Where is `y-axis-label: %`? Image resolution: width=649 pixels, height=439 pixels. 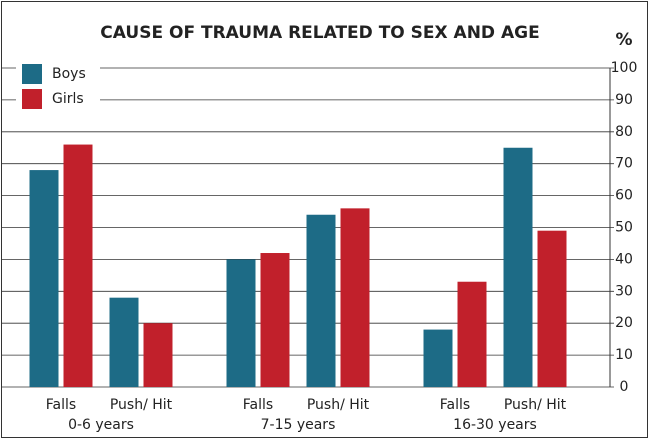
y-axis-label: % is located at coordinates (623, 40).